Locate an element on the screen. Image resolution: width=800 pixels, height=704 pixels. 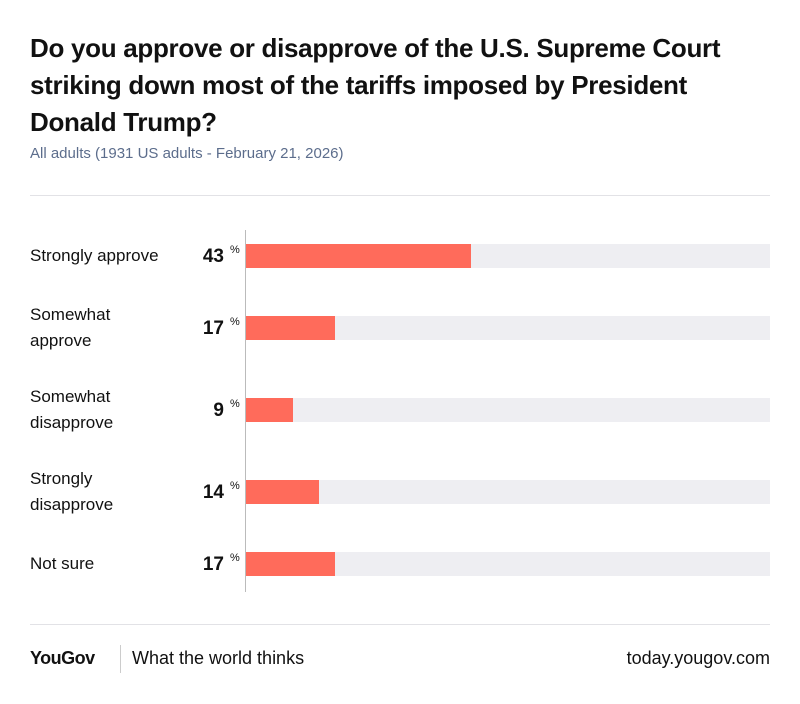
value-label: 9 is located at coordinates (218, 410).